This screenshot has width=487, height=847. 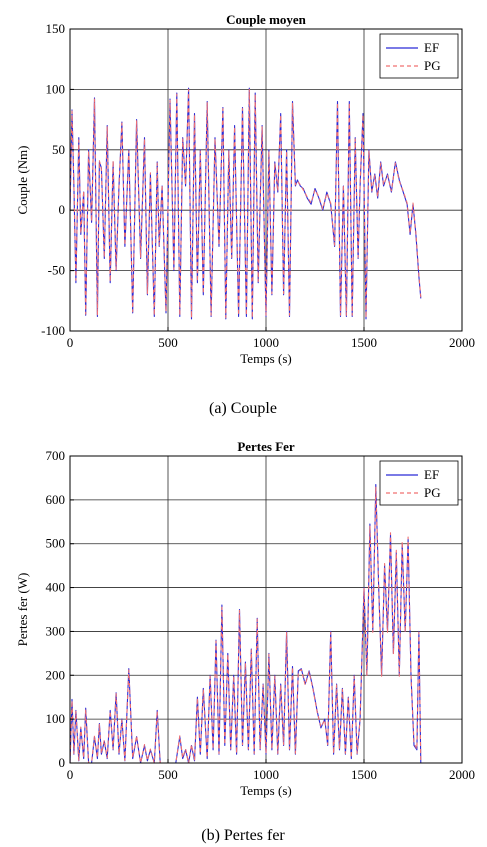 I want to click on y-axis-label: Couple (Nm), so click(x=22, y=180).